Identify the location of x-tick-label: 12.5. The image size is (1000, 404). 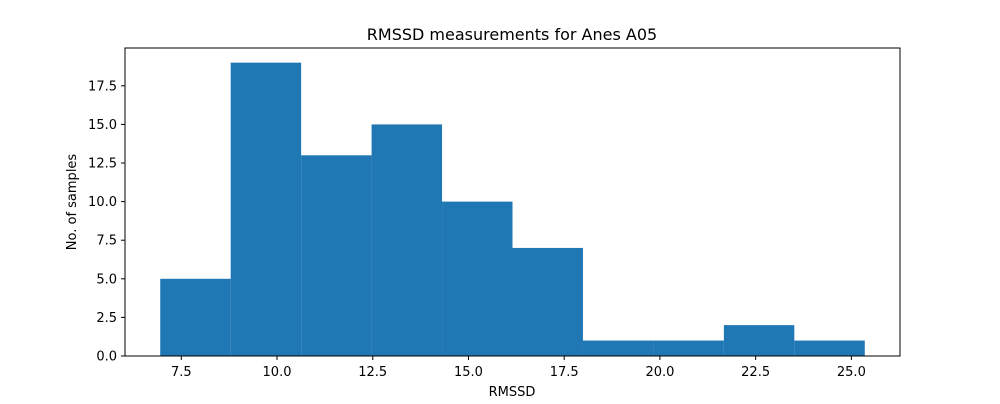
(372, 372).